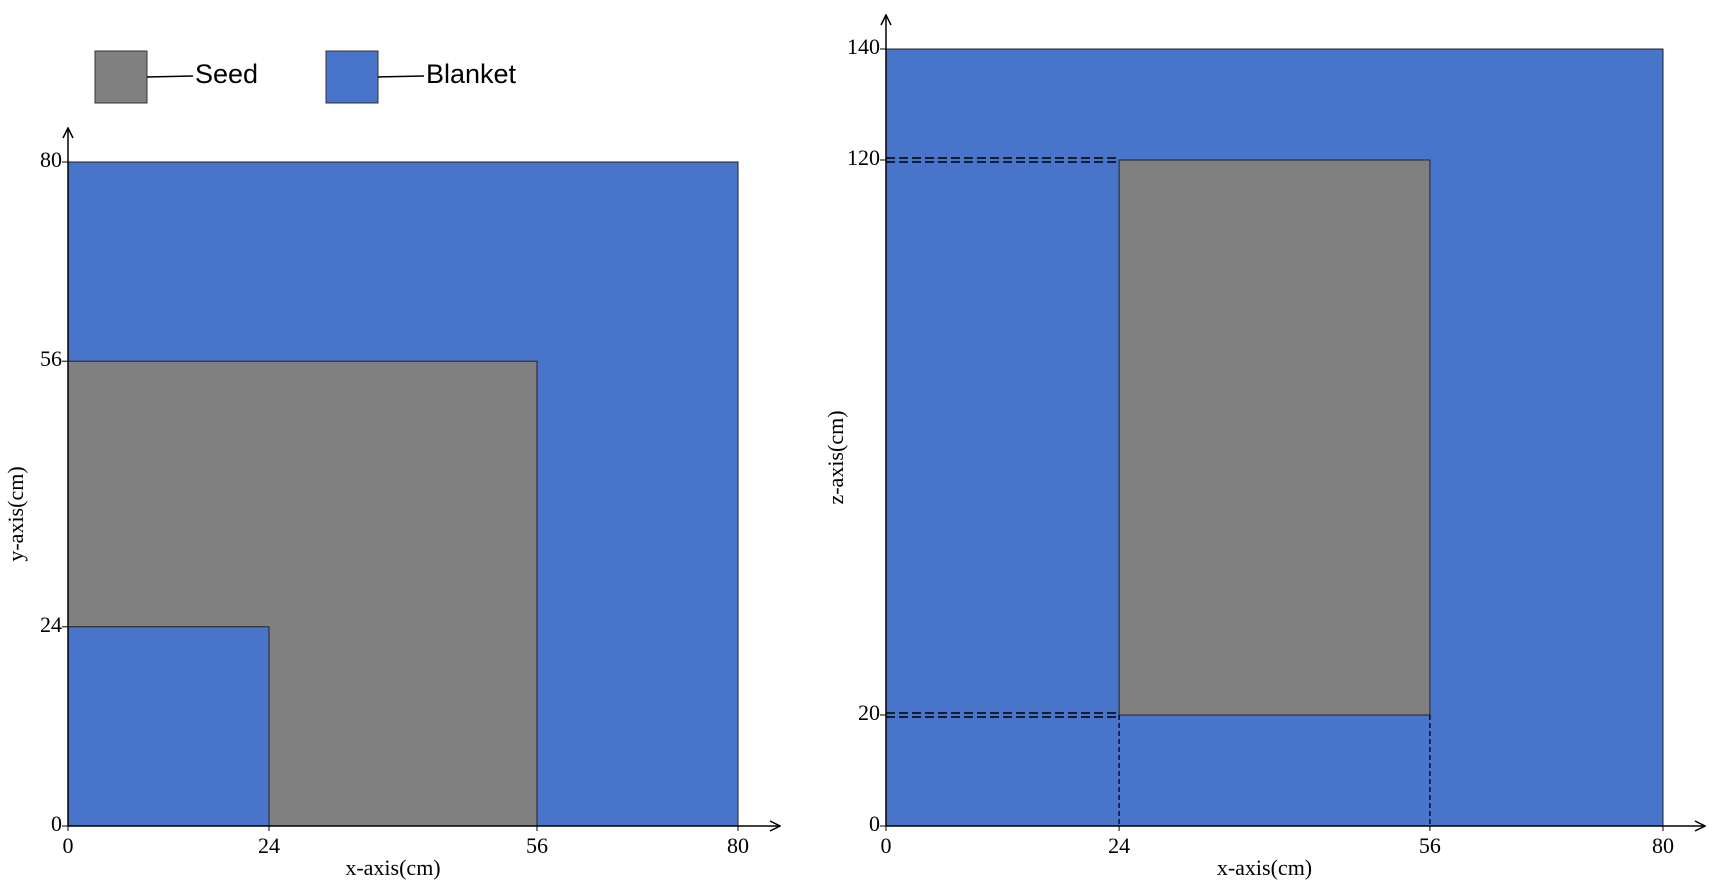 Image resolution: width=1717 pixels, height=885 pixels. What do you see at coordinates (51, 358) in the screenshot?
I see `y-tick-label: 56` at bounding box center [51, 358].